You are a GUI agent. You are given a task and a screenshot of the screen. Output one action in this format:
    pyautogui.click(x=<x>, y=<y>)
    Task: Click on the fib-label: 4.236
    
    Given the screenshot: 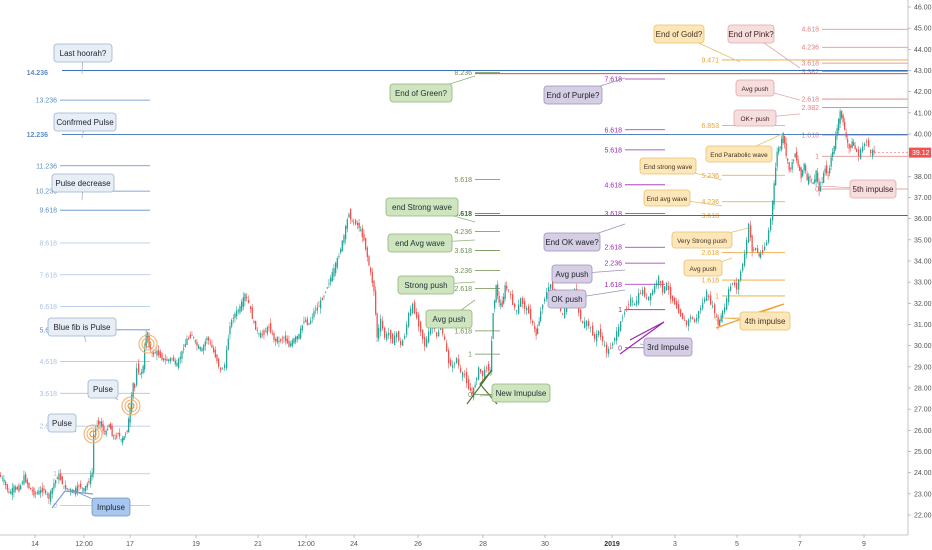 What is the action you would take?
    pyautogui.click(x=810, y=48)
    